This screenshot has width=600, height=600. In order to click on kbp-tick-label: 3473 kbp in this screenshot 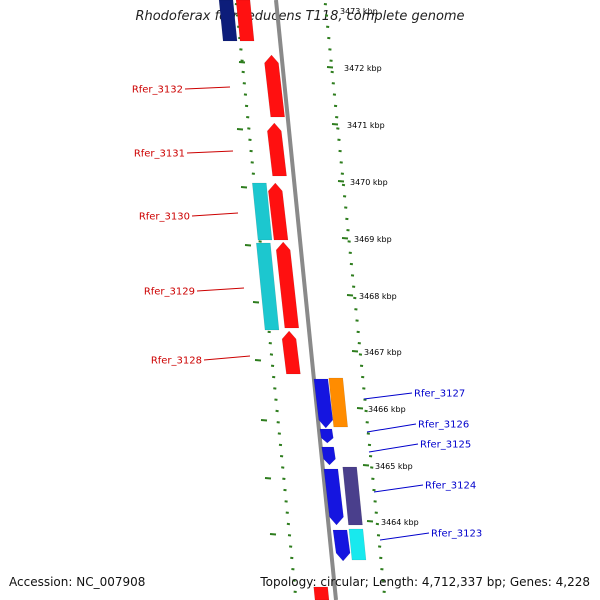, I will do `click(359, 11)`.